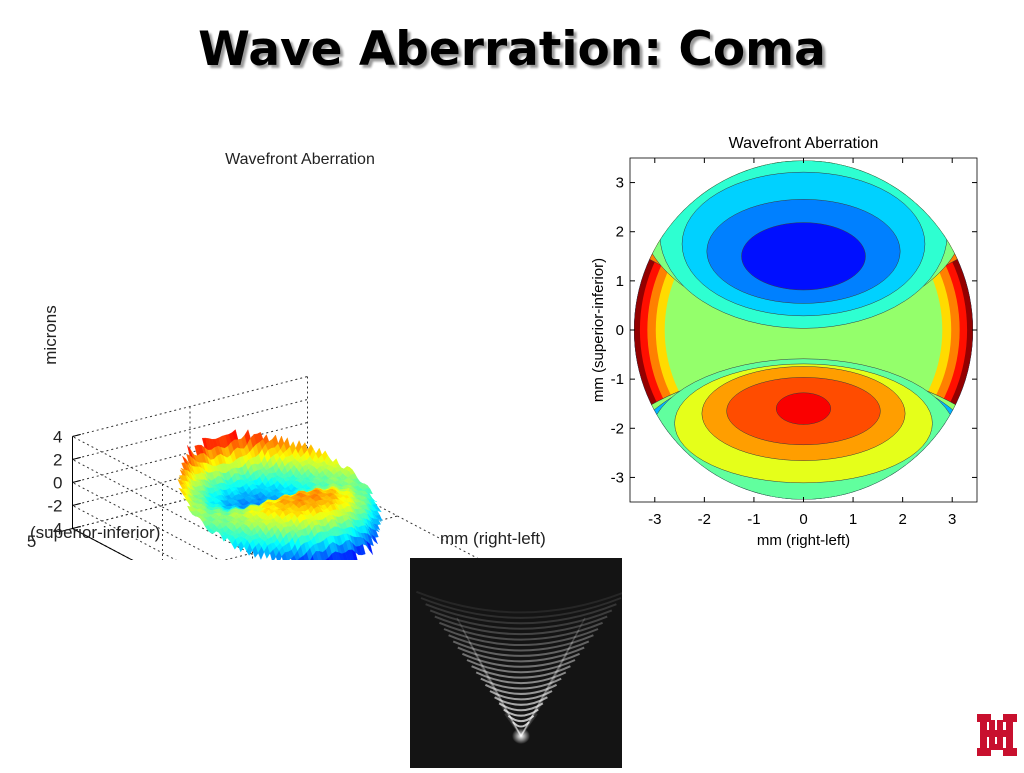  I want to click on y-tick-label: -1, so click(617, 379).